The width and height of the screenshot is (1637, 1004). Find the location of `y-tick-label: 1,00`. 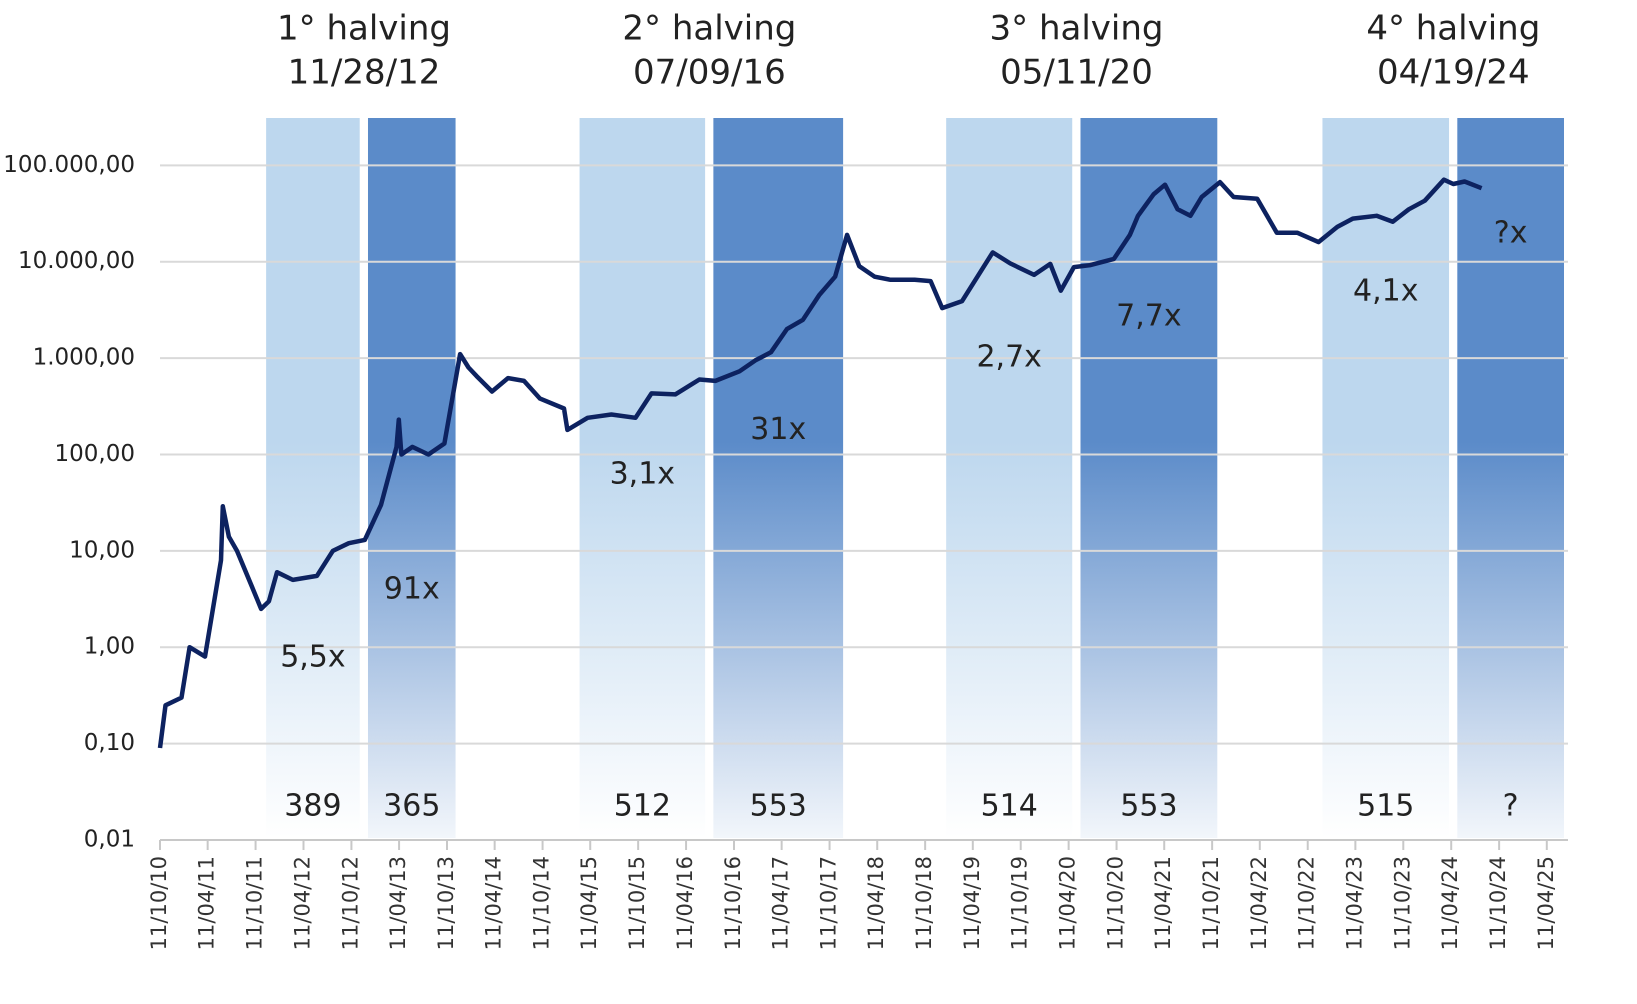

y-tick-label: 1,00 is located at coordinates (109, 647).